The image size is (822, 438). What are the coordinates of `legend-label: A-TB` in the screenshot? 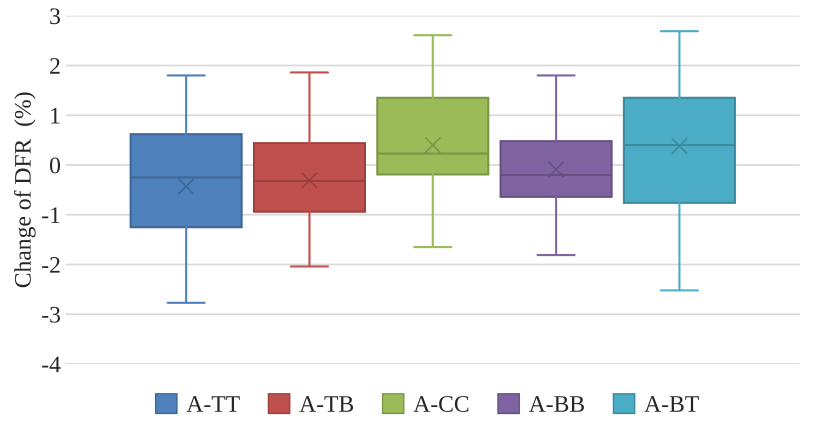 It's located at (326, 404).